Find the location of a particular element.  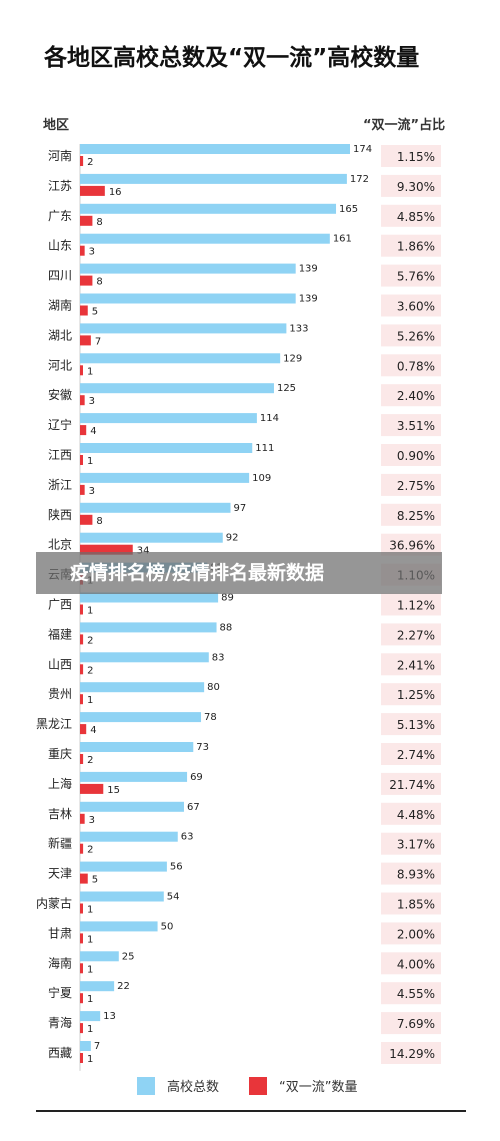

category-label: 山东 is located at coordinates (60, 246).